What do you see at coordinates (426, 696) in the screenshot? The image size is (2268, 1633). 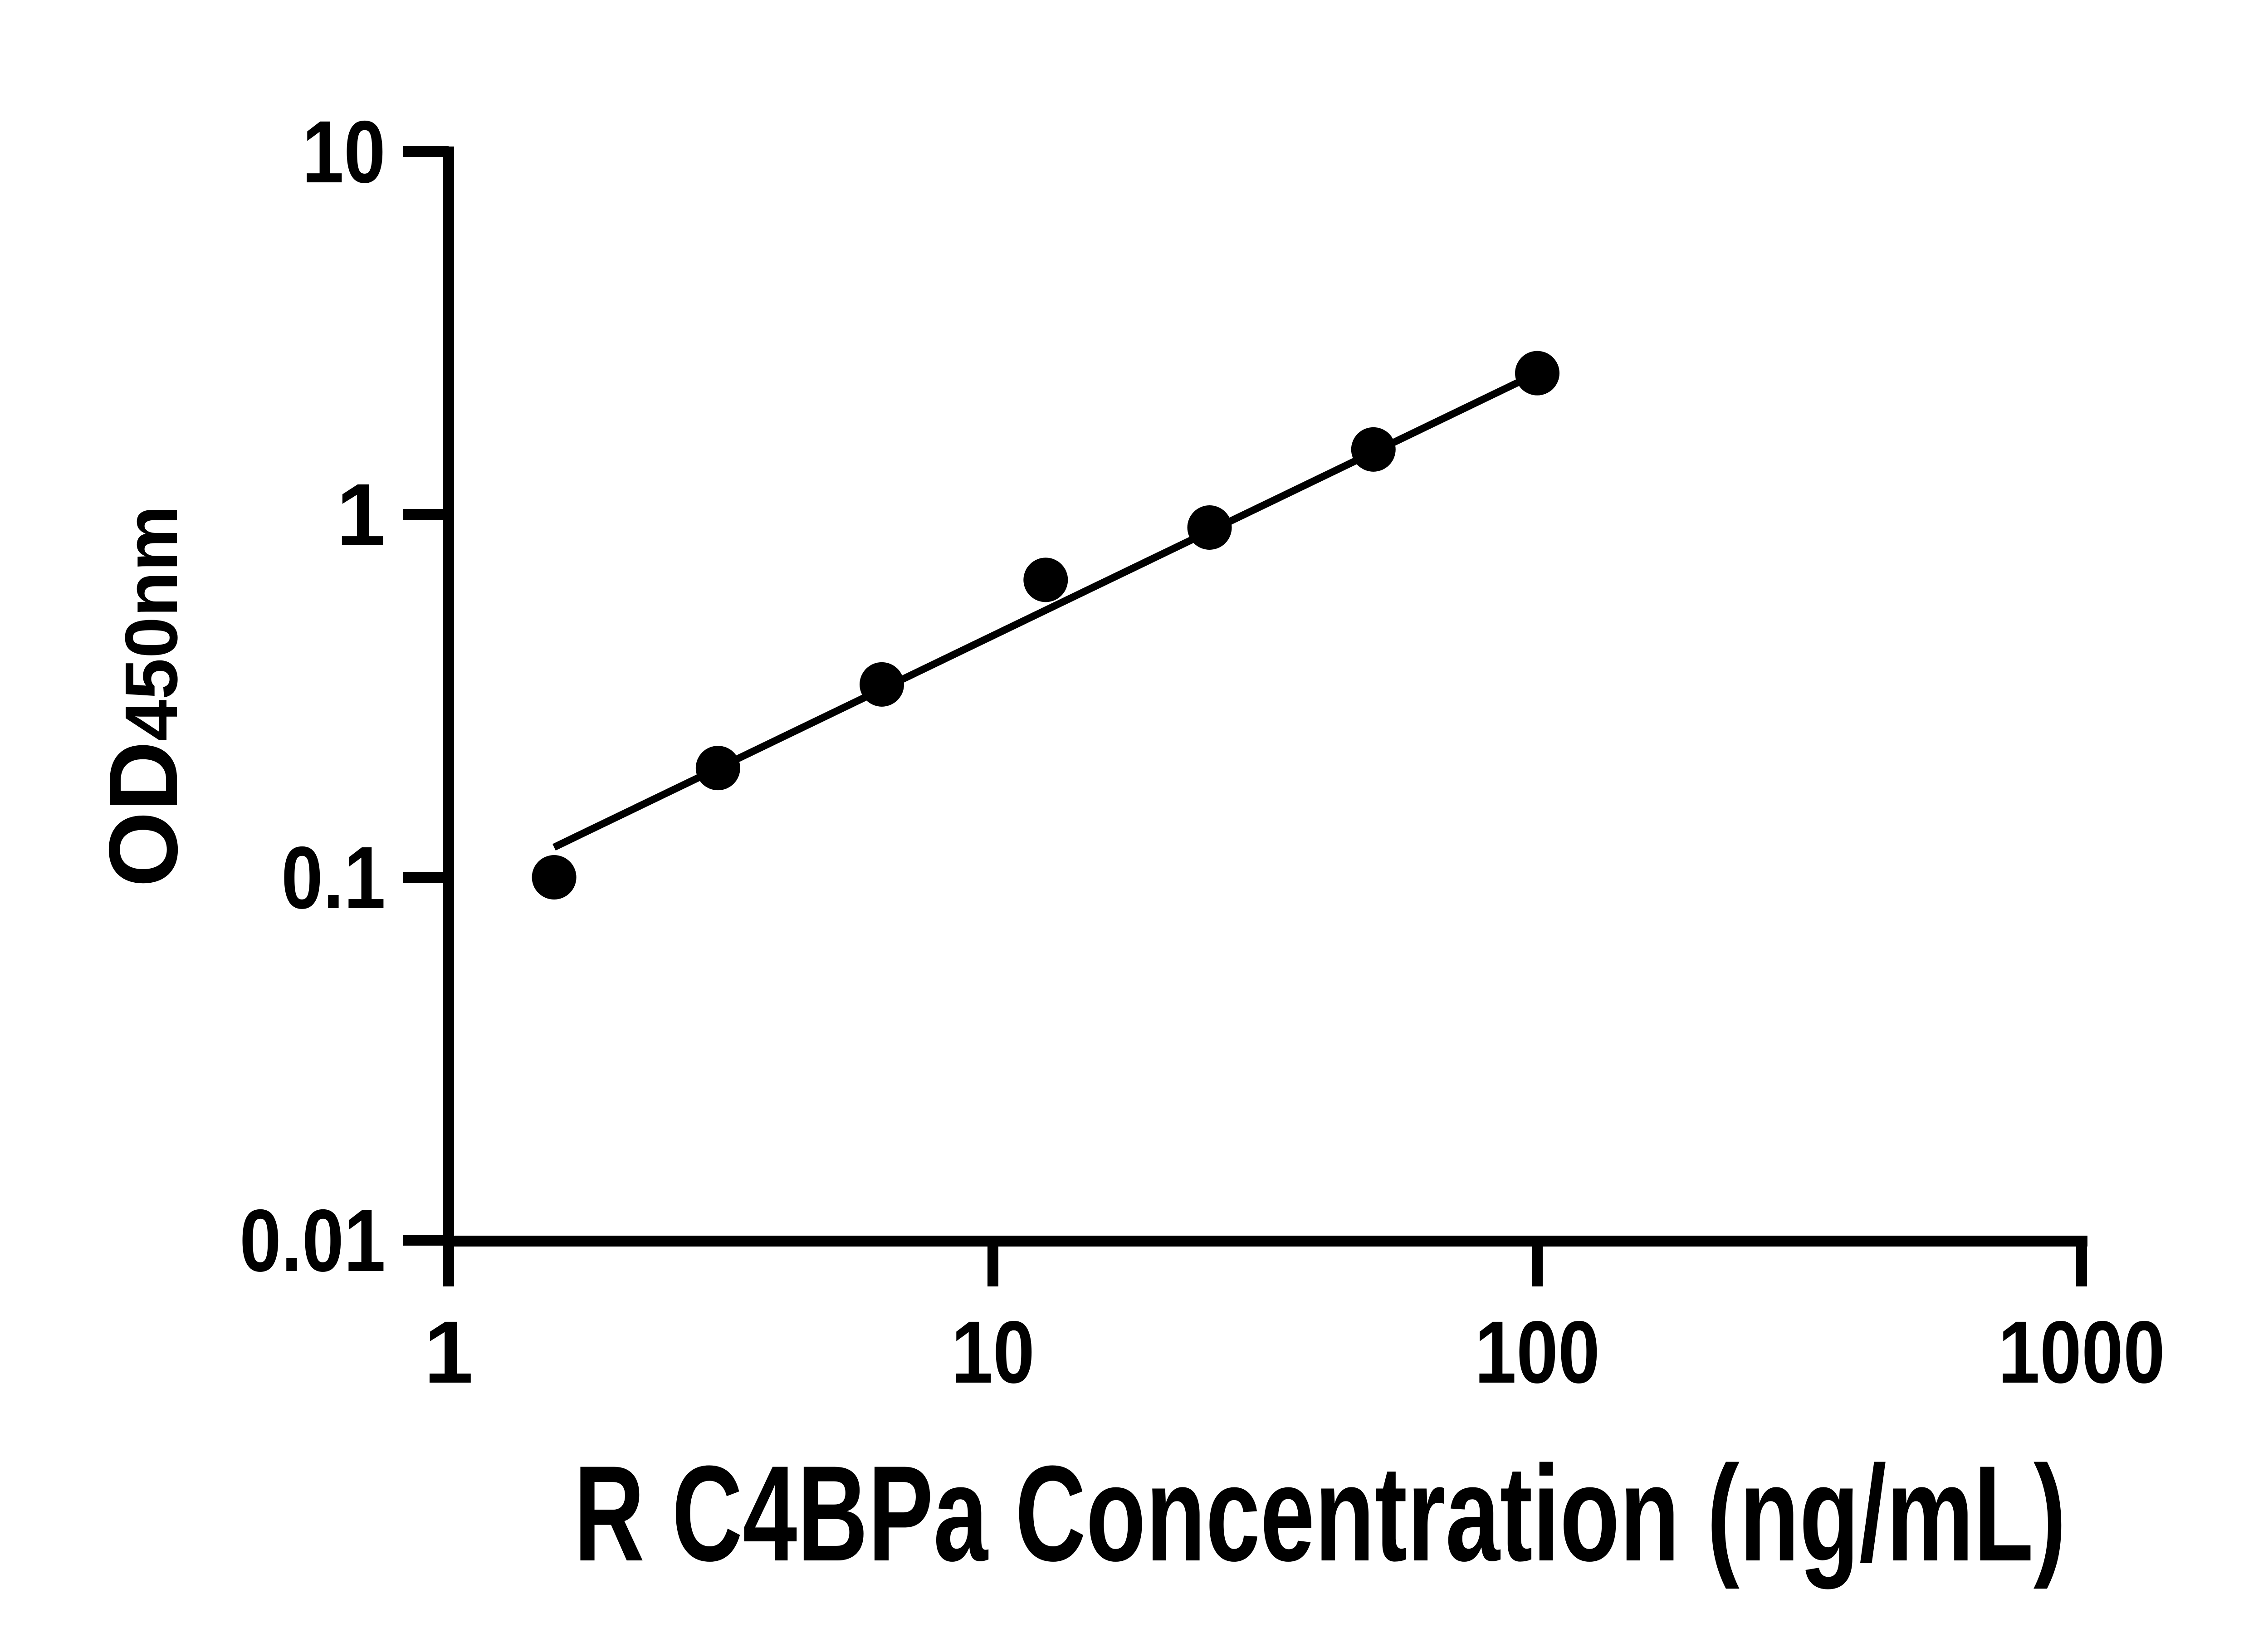 I see `y-axis-ticks` at bounding box center [426, 696].